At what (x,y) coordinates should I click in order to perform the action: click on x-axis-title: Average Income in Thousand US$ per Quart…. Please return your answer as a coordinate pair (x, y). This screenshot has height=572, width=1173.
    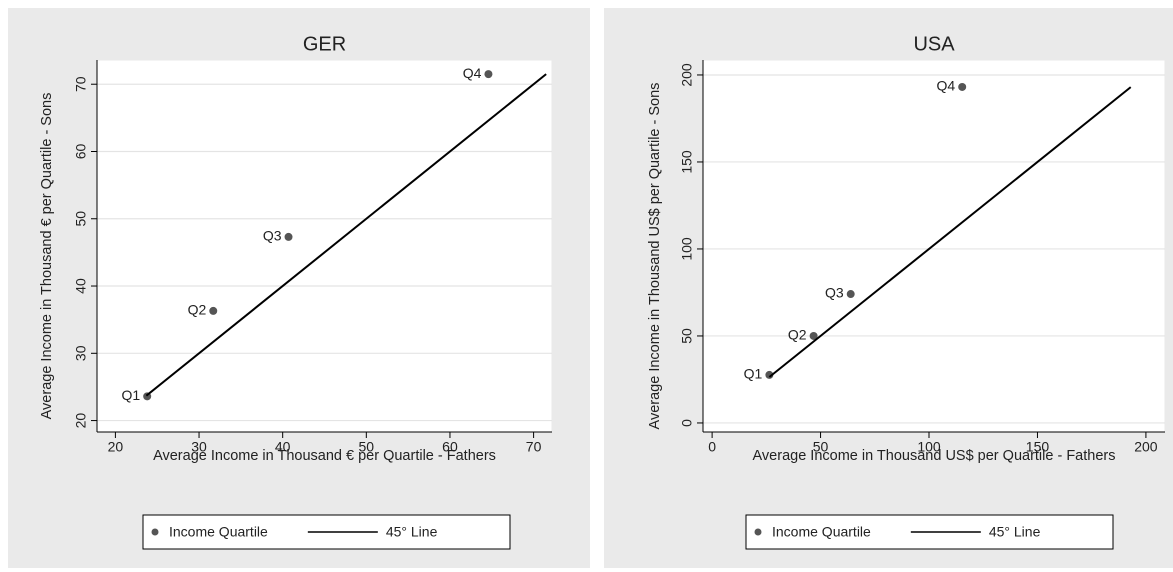
    Looking at the image, I should click on (934, 456).